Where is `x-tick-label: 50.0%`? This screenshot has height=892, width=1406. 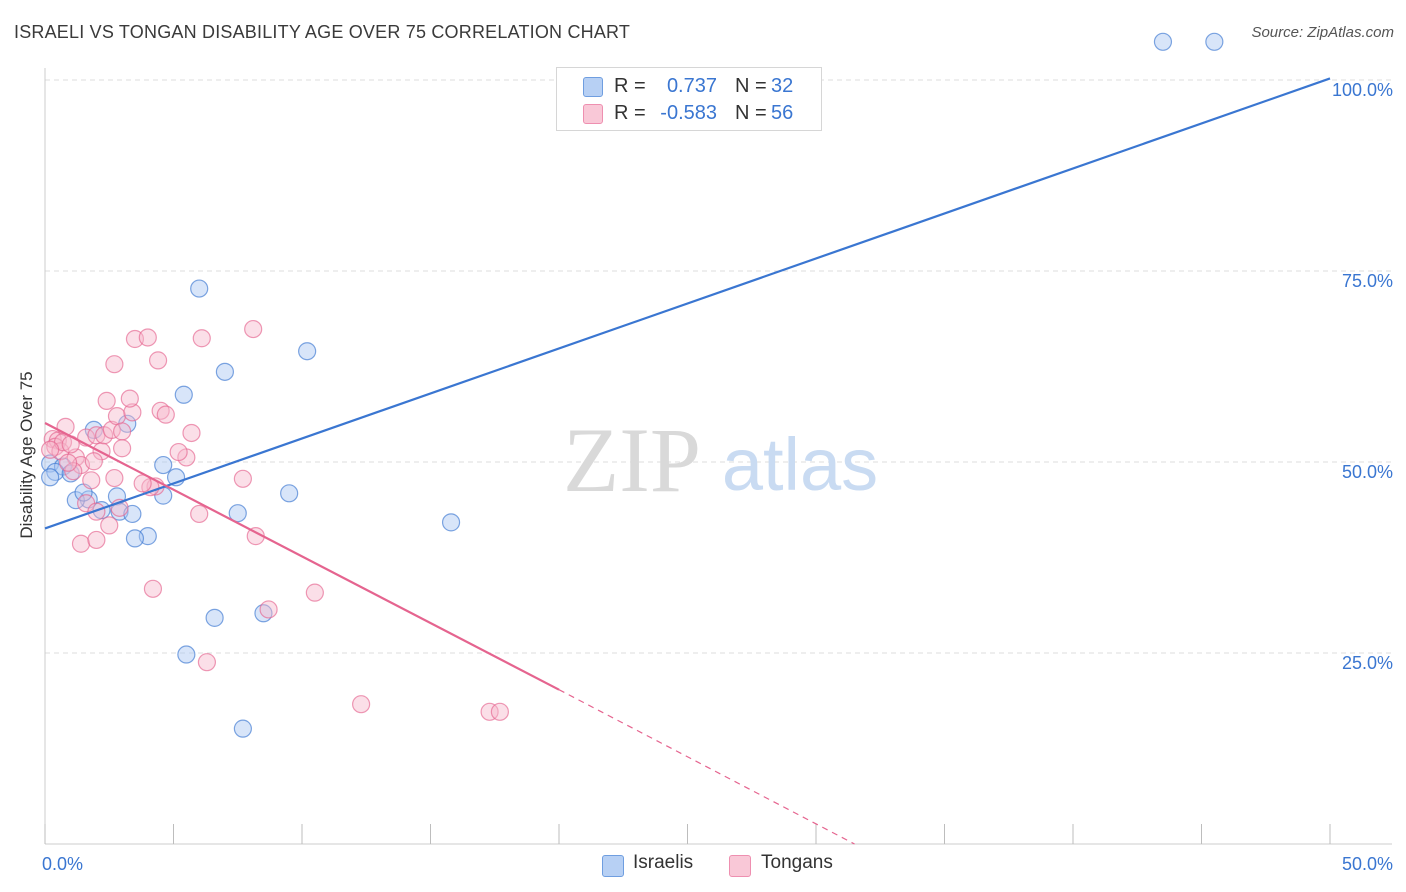 x-tick-label: 50.0% is located at coordinates (1367, 864).